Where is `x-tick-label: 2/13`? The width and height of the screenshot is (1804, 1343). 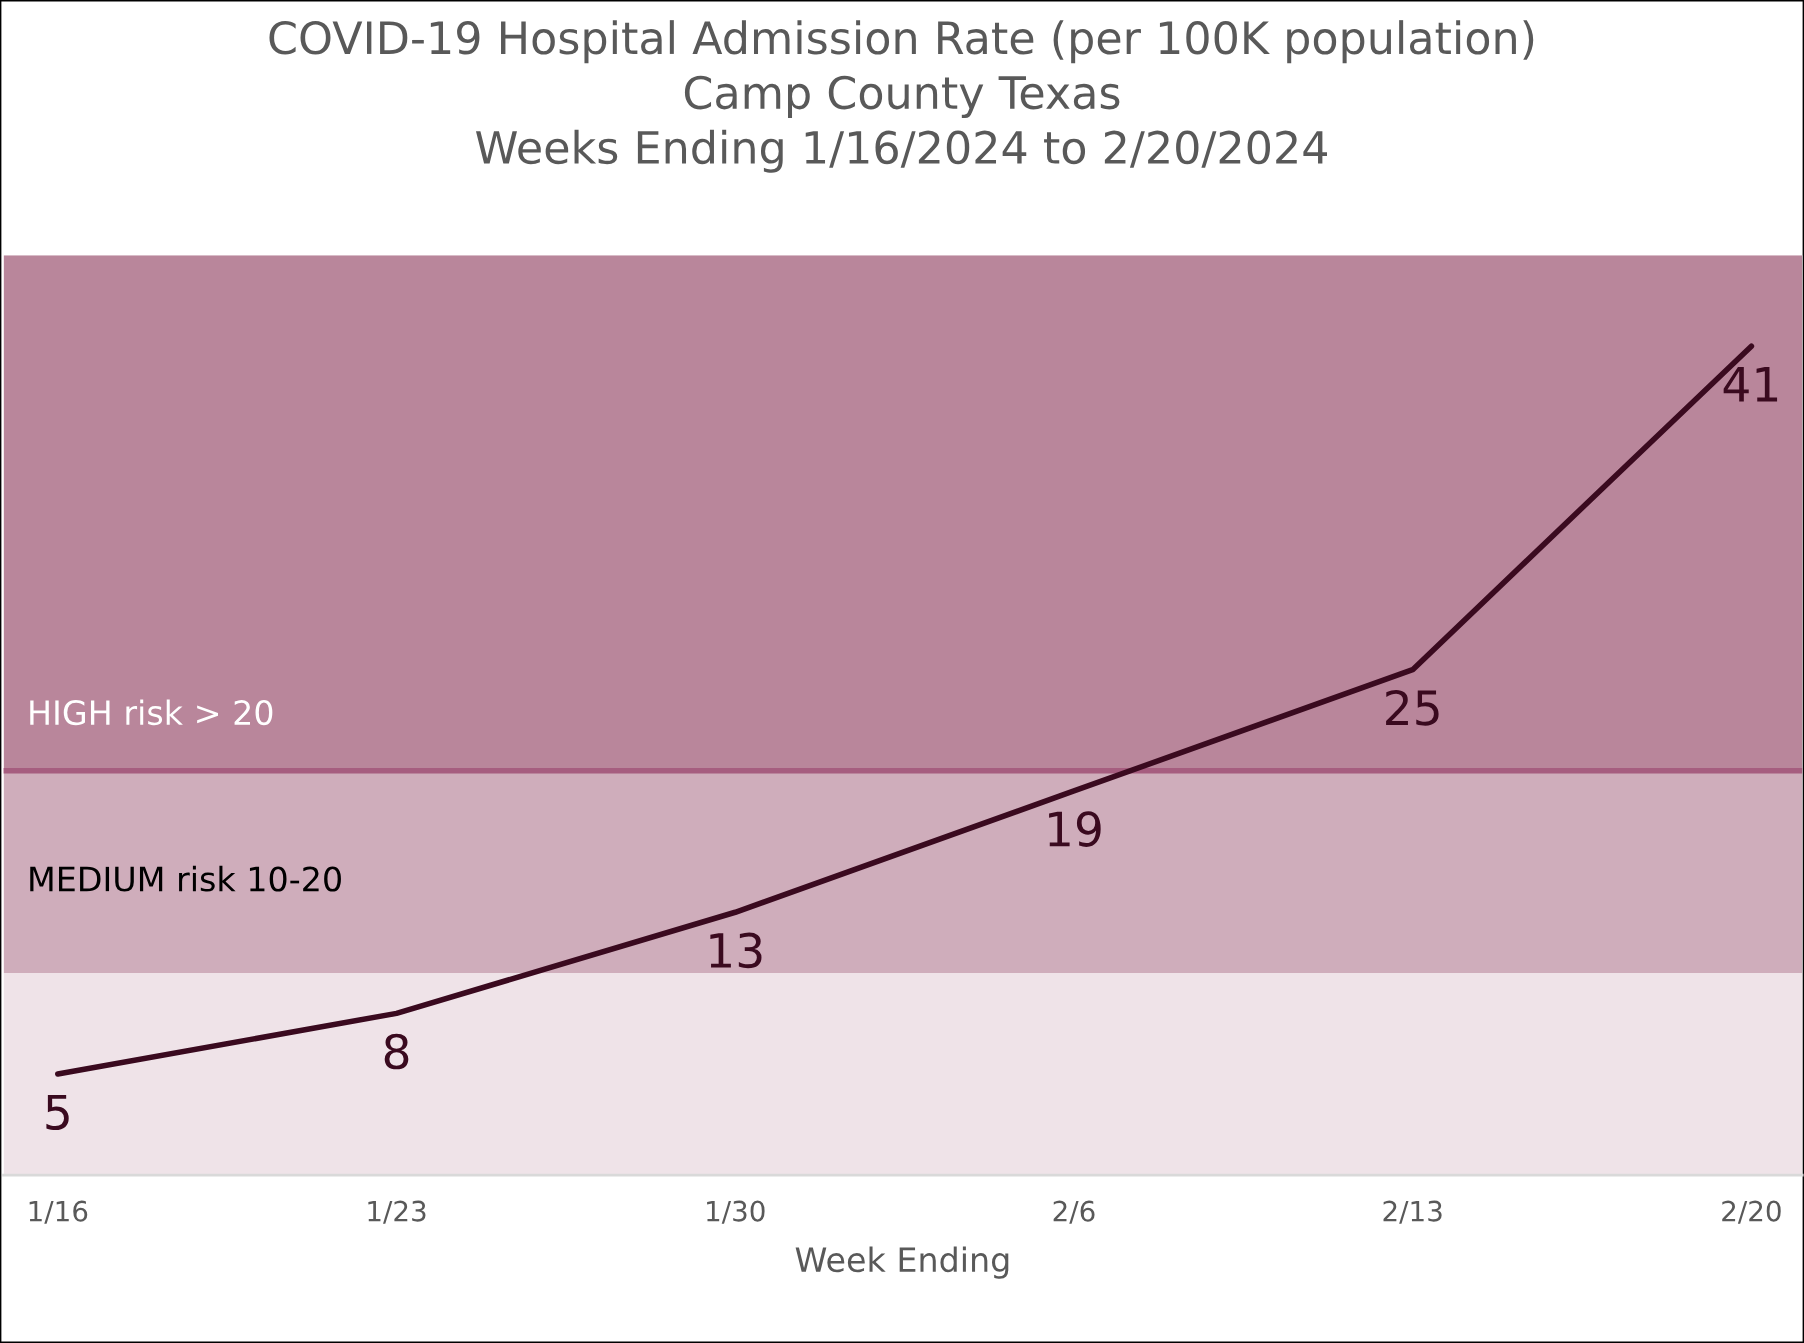 x-tick-label: 2/13 is located at coordinates (1412, 1212).